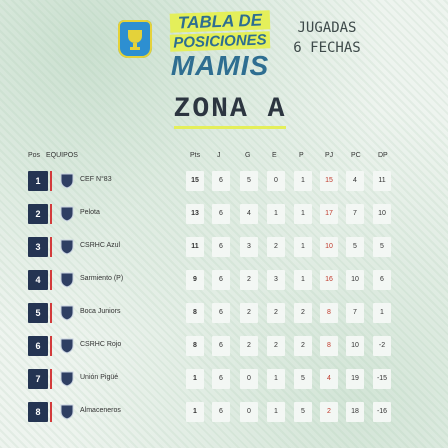 This screenshot has height=448, width=448. What do you see at coordinates (301, 155) in the screenshot?
I see `header-p: P` at bounding box center [301, 155].